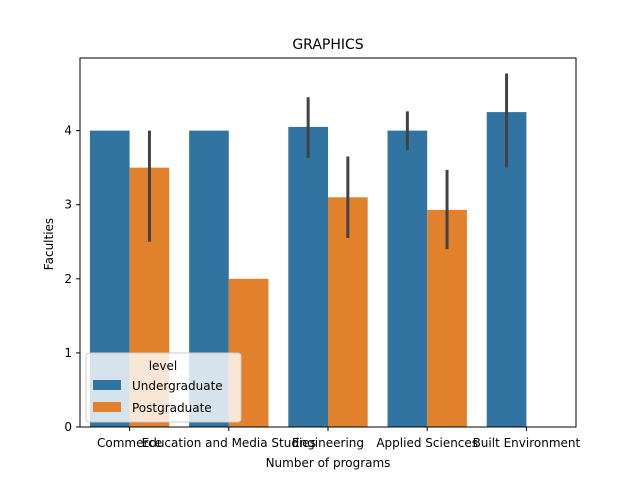 This screenshot has height=480, width=640. Describe the element at coordinates (527, 443) in the screenshot. I see `x-tick-label-4: Built Environment` at that location.